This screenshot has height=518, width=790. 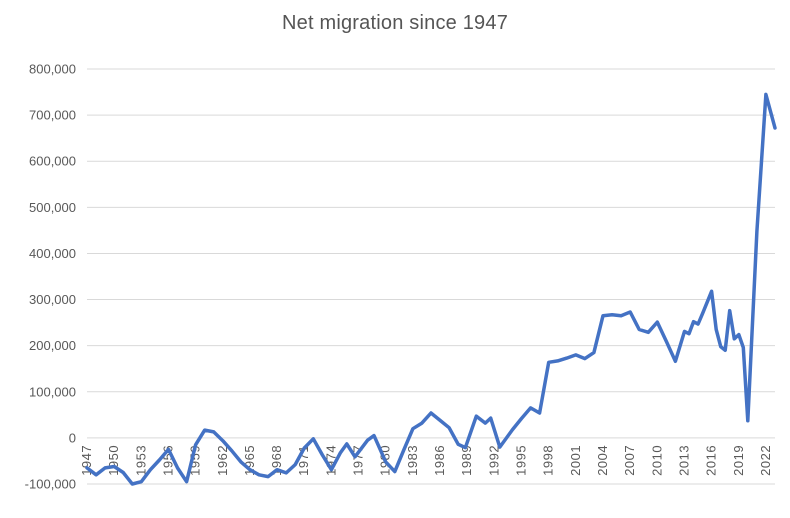 I want to click on y-axis-tick-label: 500,000, so click(x=52, y=207).